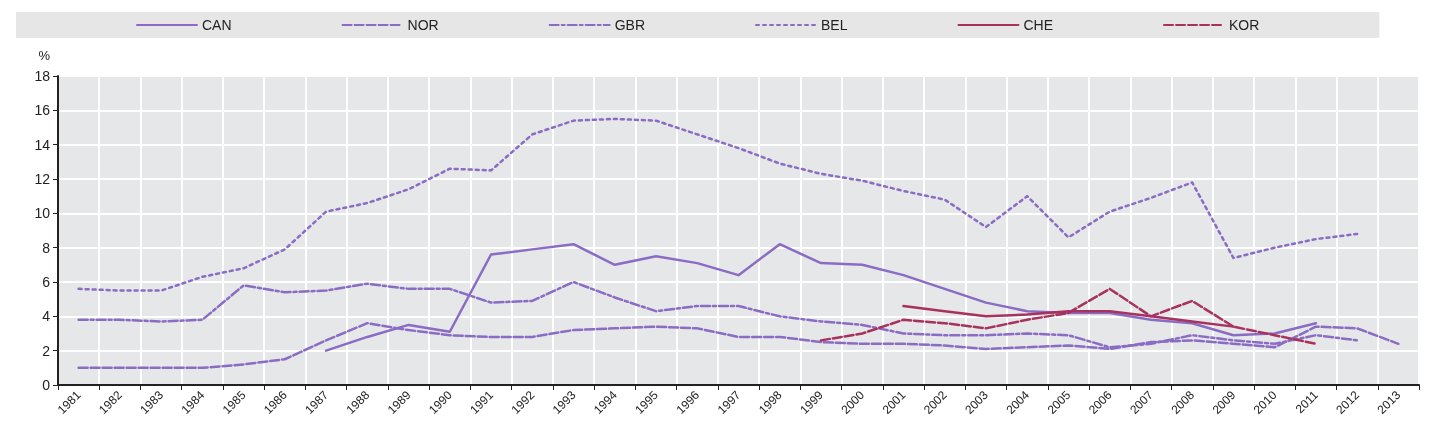  What do you see at coordinates (44, 55) in the screenshot?
I see `y-axis-title: %` at bounding box center [44, 55].